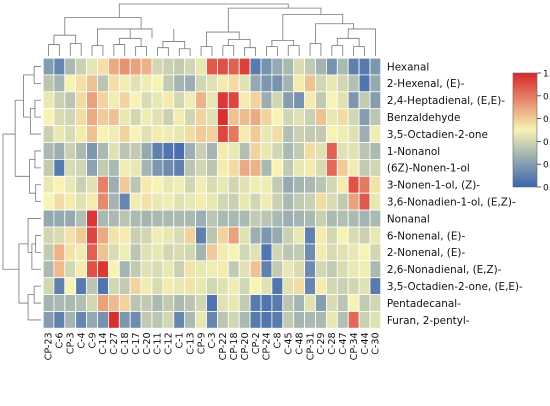  What do you see at coordinates (428, 321) in the screenshot?
I see `row-label: Furan, 2-pentyl-` at bounding box center [428, 321].